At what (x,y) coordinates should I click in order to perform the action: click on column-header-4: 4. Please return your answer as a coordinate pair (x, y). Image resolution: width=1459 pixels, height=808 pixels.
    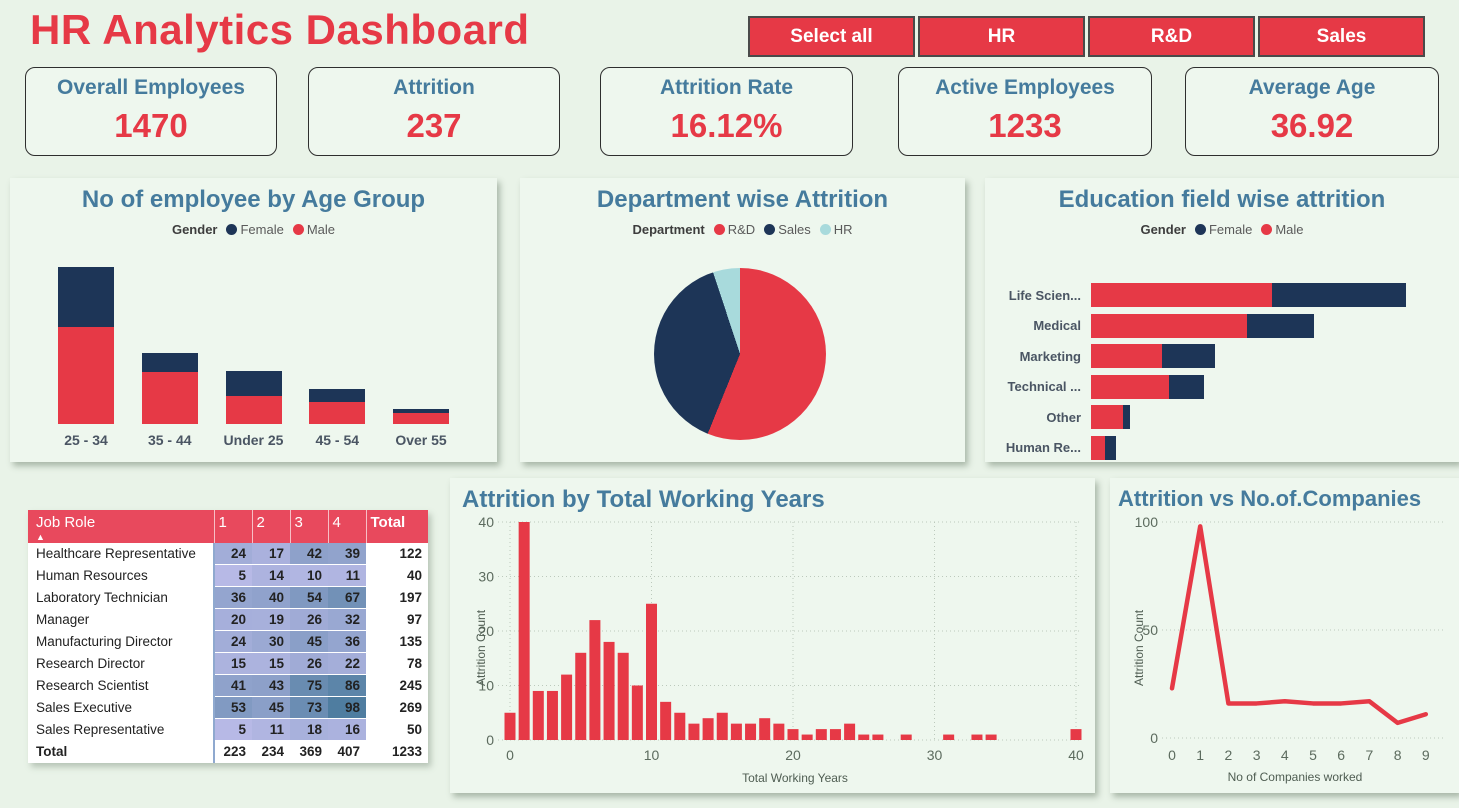
    Looking at the image, I should click on (346, 526).